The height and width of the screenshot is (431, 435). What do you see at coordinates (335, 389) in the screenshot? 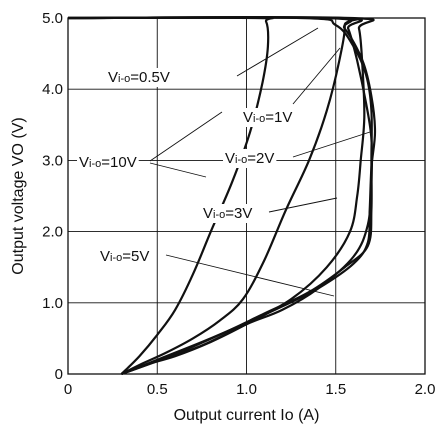
I see `x-tick-label: 1.5` at bounding box center [335, 389].